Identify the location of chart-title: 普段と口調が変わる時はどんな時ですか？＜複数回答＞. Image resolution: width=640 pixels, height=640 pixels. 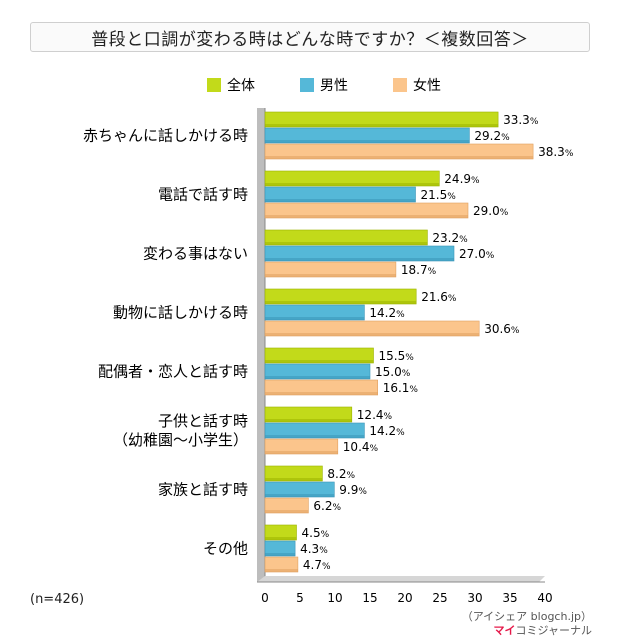
(310, 37).